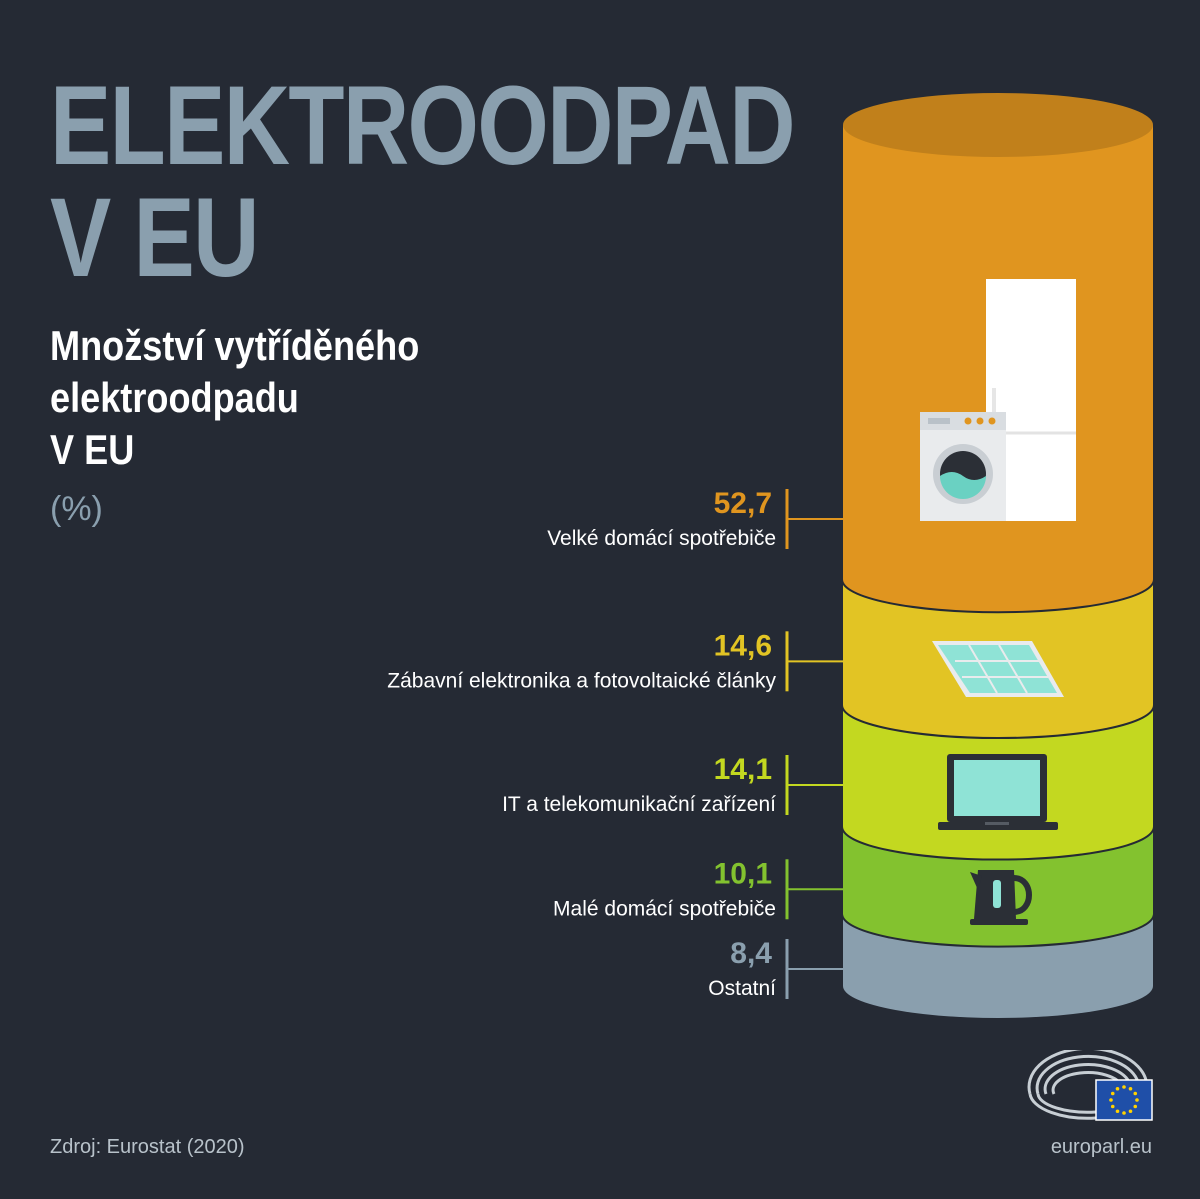  What do you see at coordinates (1101, 1147) in the screenshot?
I see `website-link: europarl.eu` at bounding box center [1101, 1147].